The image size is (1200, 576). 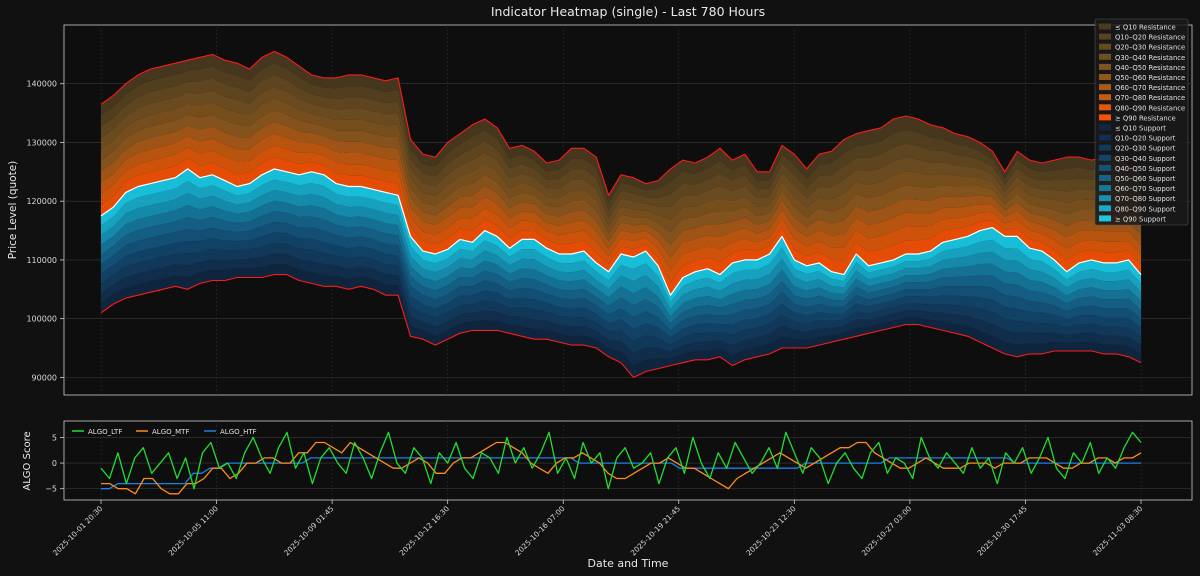 I want to click on legend-label: Q50–Q60 Support, so click(x=1145, y=179).